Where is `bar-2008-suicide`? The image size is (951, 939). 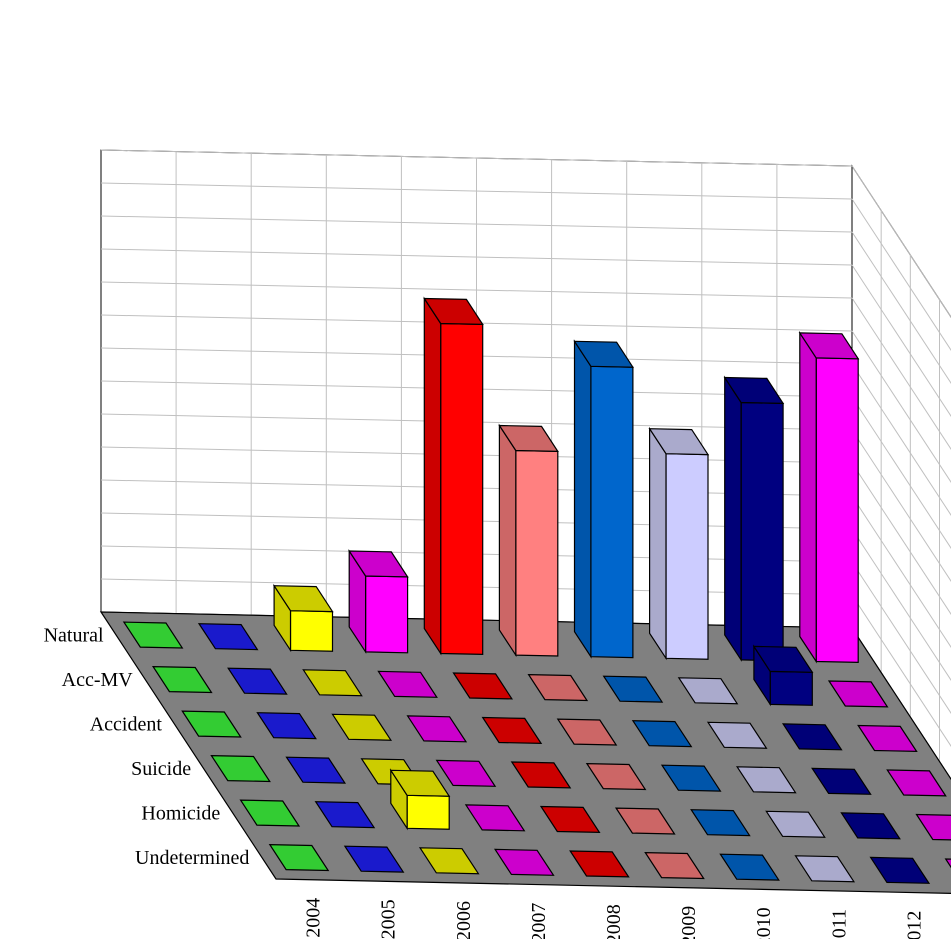 bar-2008-suicide is located at coordinates (541, 775).